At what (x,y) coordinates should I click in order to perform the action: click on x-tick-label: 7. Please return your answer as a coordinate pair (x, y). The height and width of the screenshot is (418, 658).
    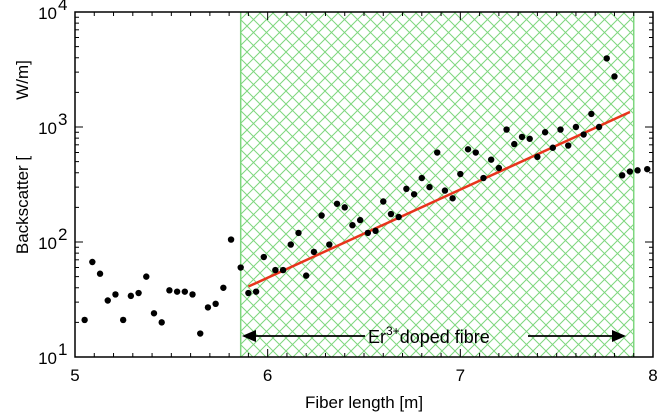
    Looking at the image, I should click on (460, 375).